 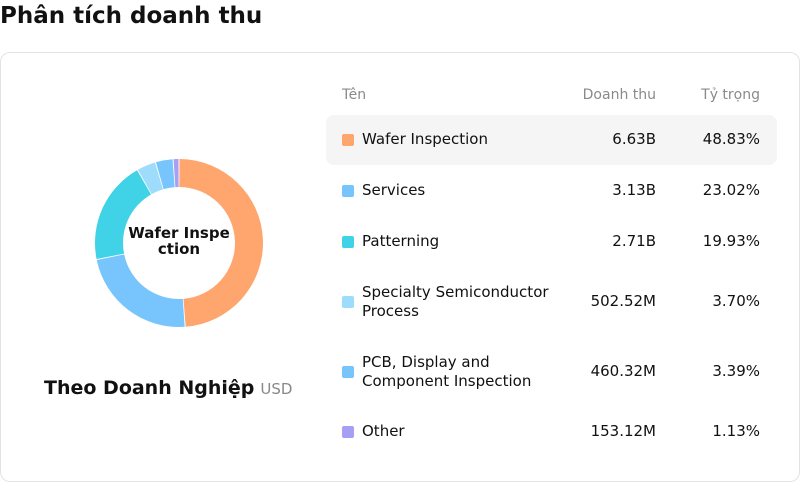 I want to click on row-share: 3.39%, so click(x=736, y=370).